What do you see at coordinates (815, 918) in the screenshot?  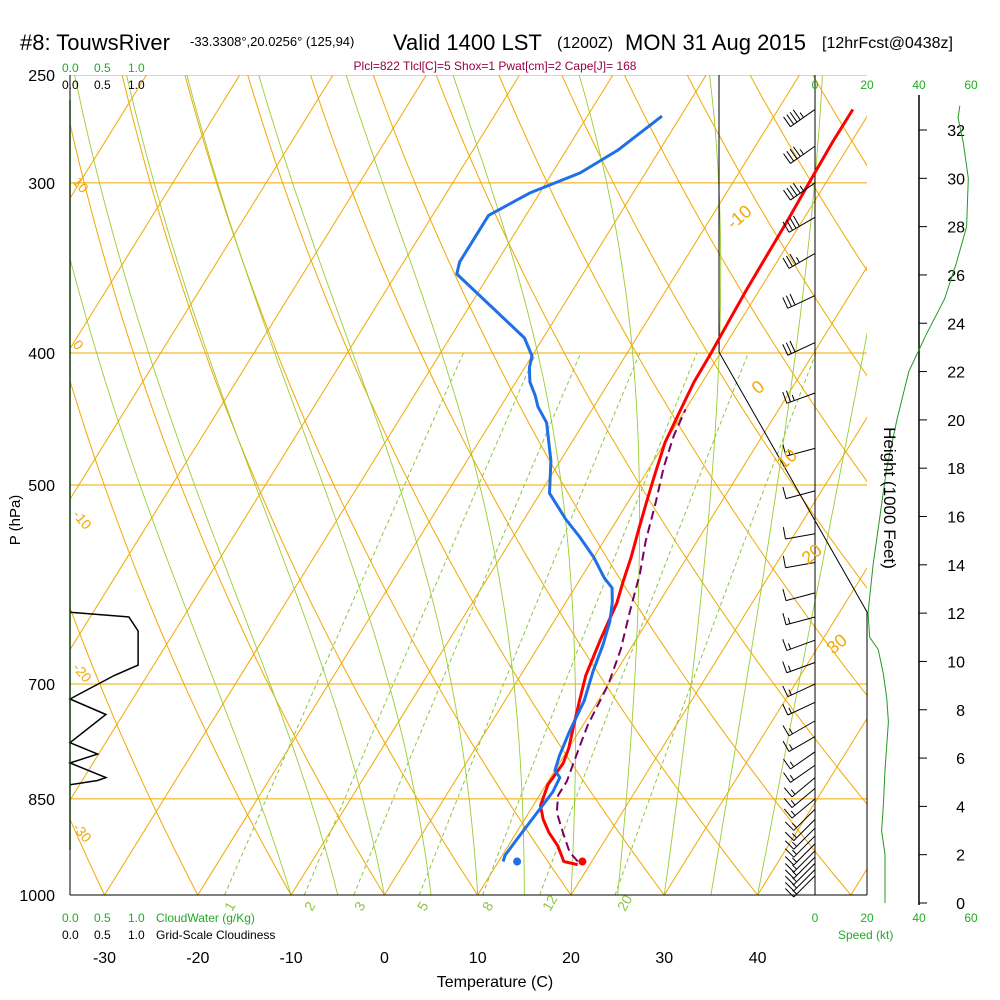 I see `speed-tick-bottom: 0` at bounding box center [815, 918].